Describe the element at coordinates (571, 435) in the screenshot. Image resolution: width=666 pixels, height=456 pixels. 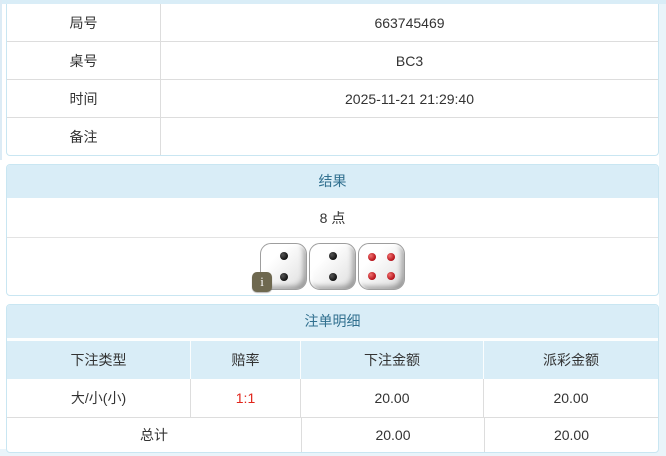
I see `total-payout: 20.00` at that location.